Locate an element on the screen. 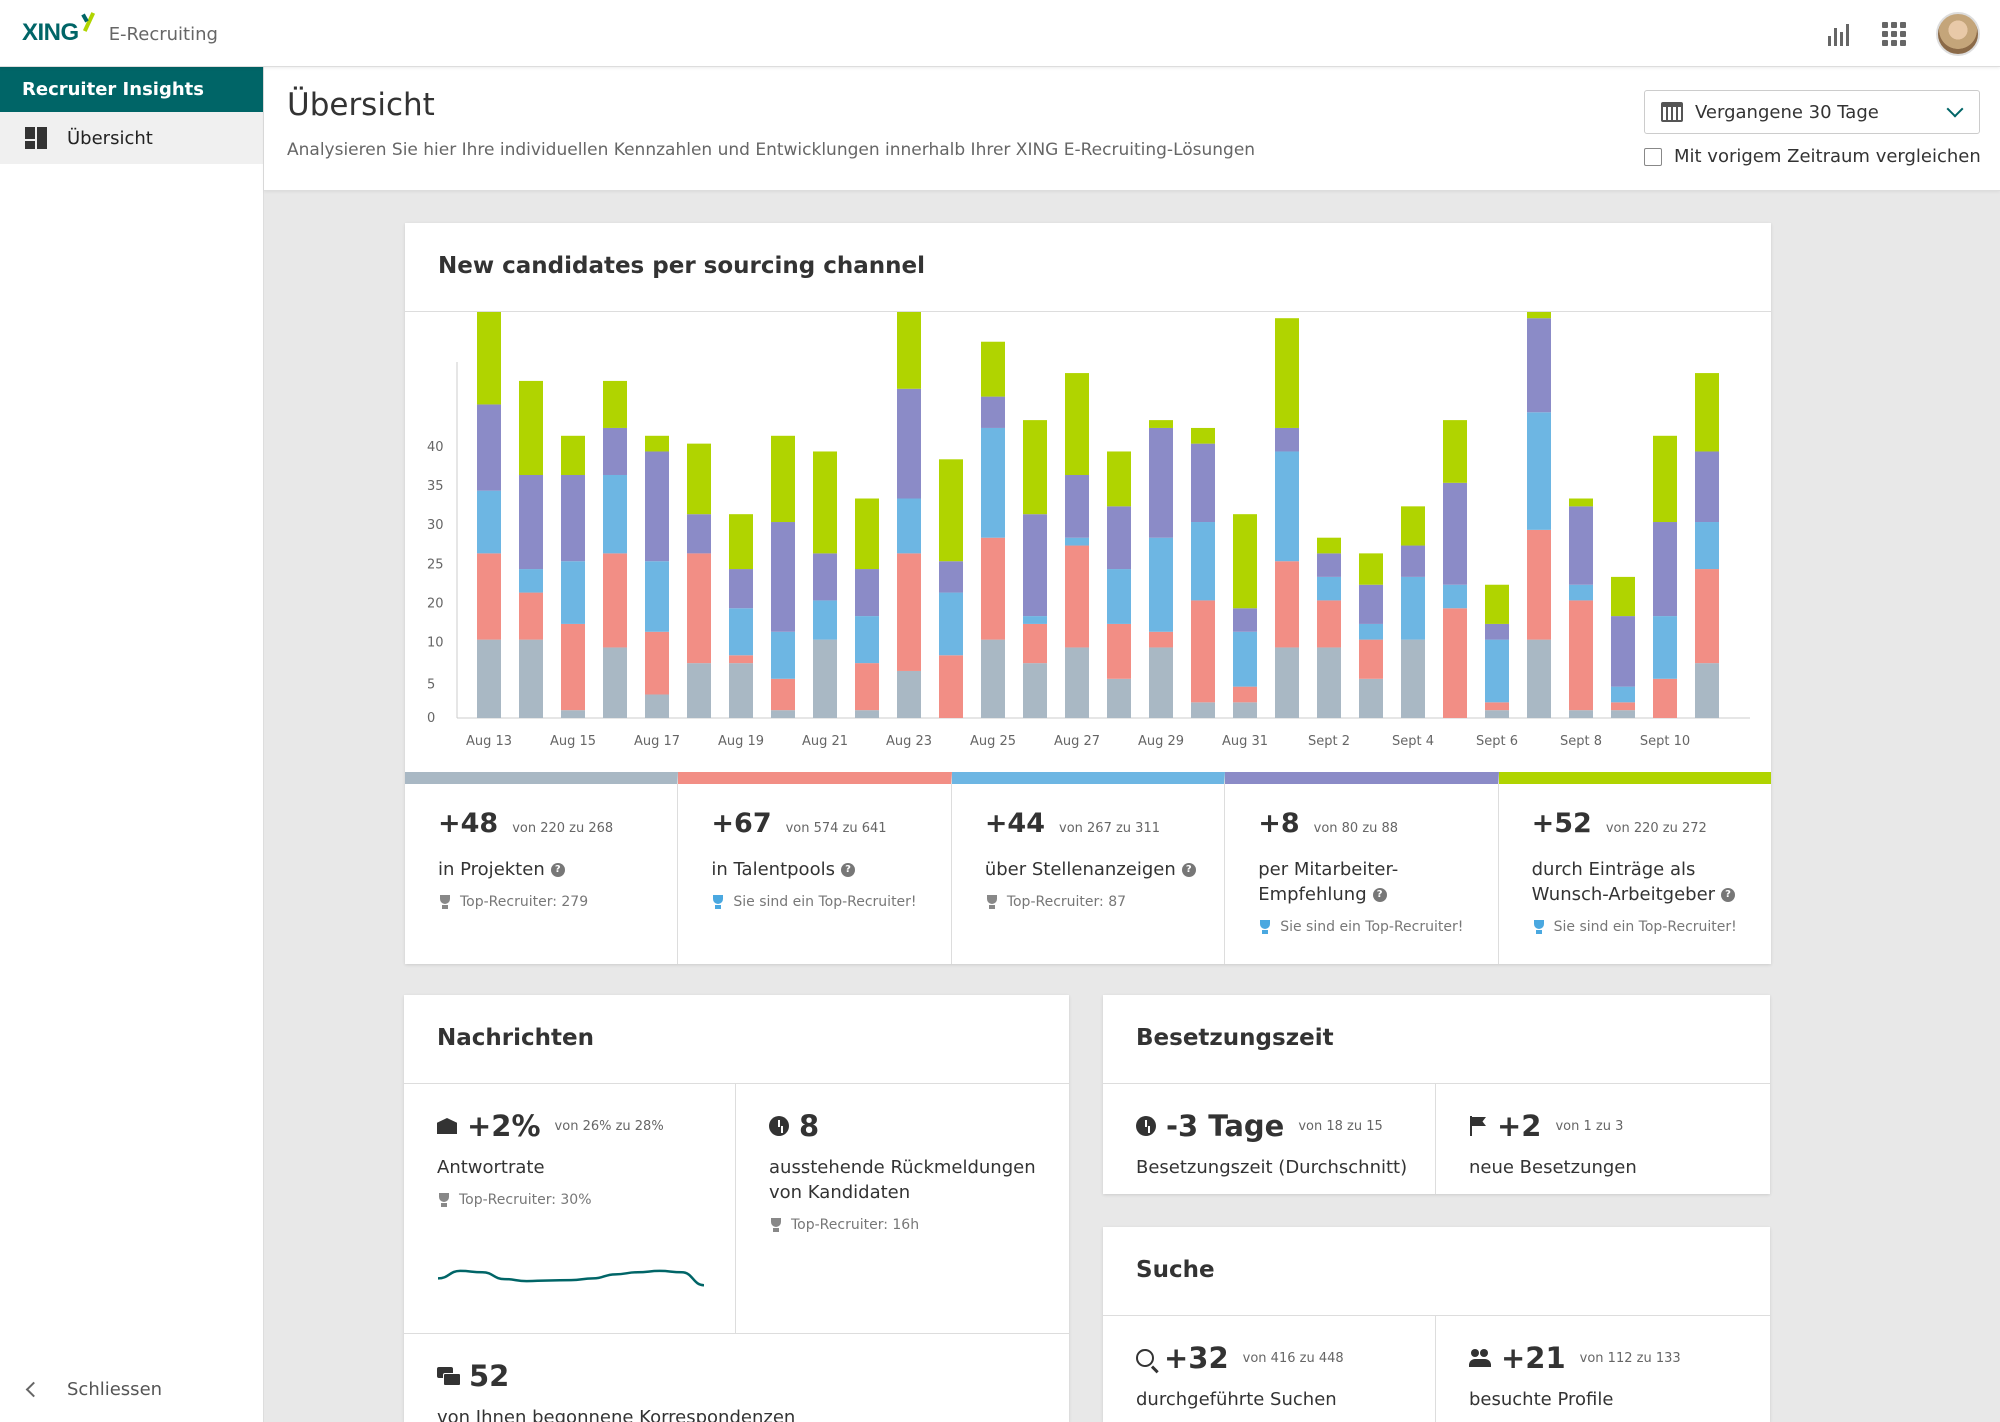 The width and height of the screenshot is (2000, 1422). chart-icon is located at coordinates (1840, 34).